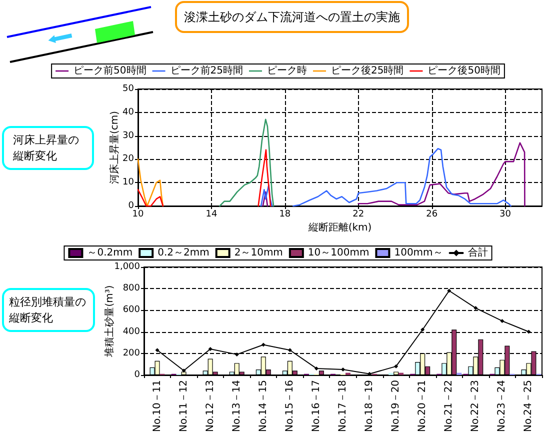 Image resolution: width=556 pixels, height=435 pixels. I want to click on x-tick-label: No.17－18, so click(343, 406).